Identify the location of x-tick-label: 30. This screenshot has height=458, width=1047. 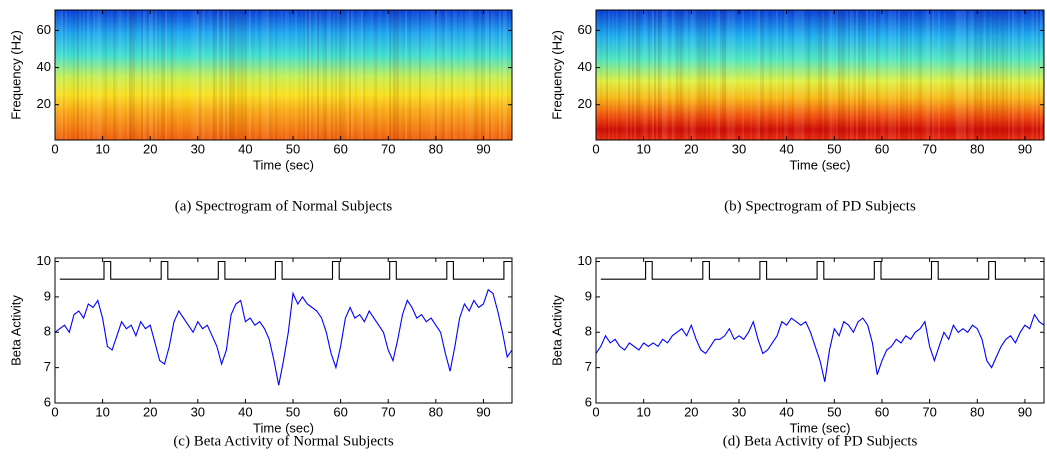
(198, 411).